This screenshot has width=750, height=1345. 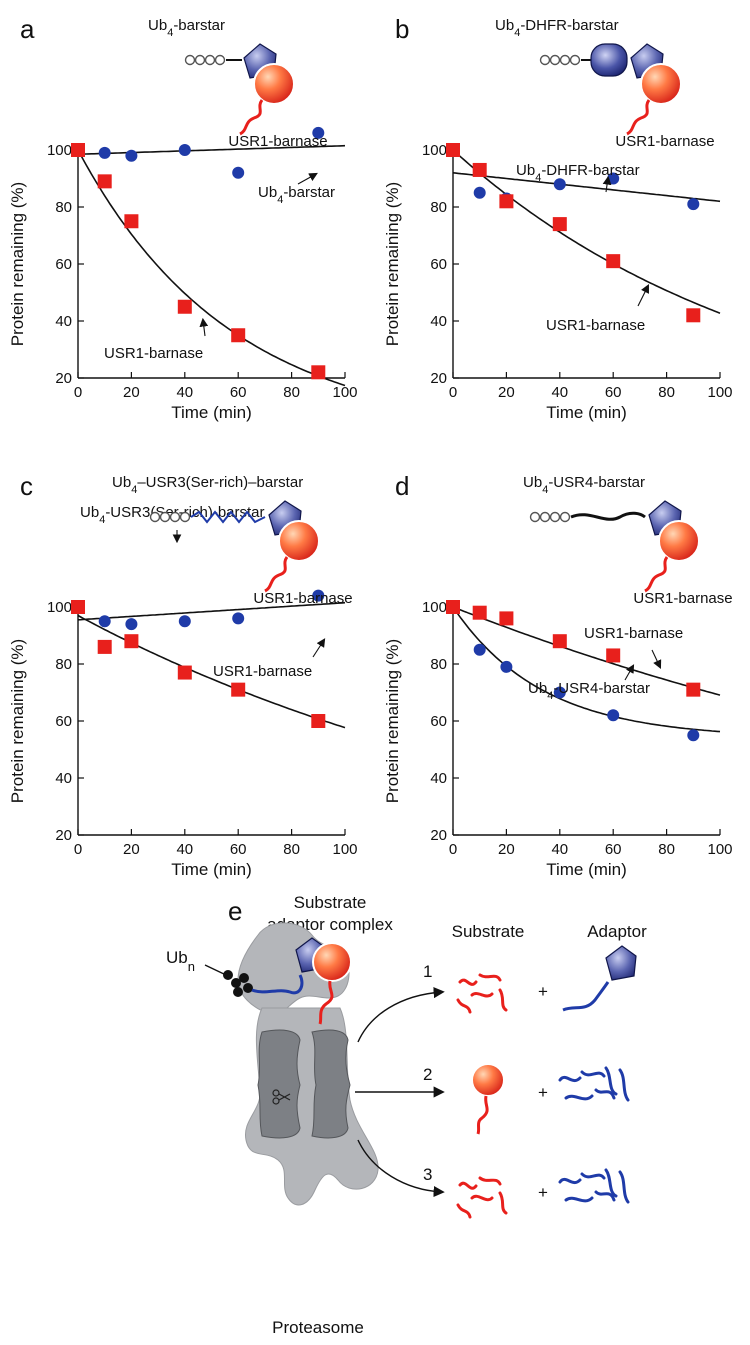 I want to click on plus-2: +, so click(x=543, y=1092).